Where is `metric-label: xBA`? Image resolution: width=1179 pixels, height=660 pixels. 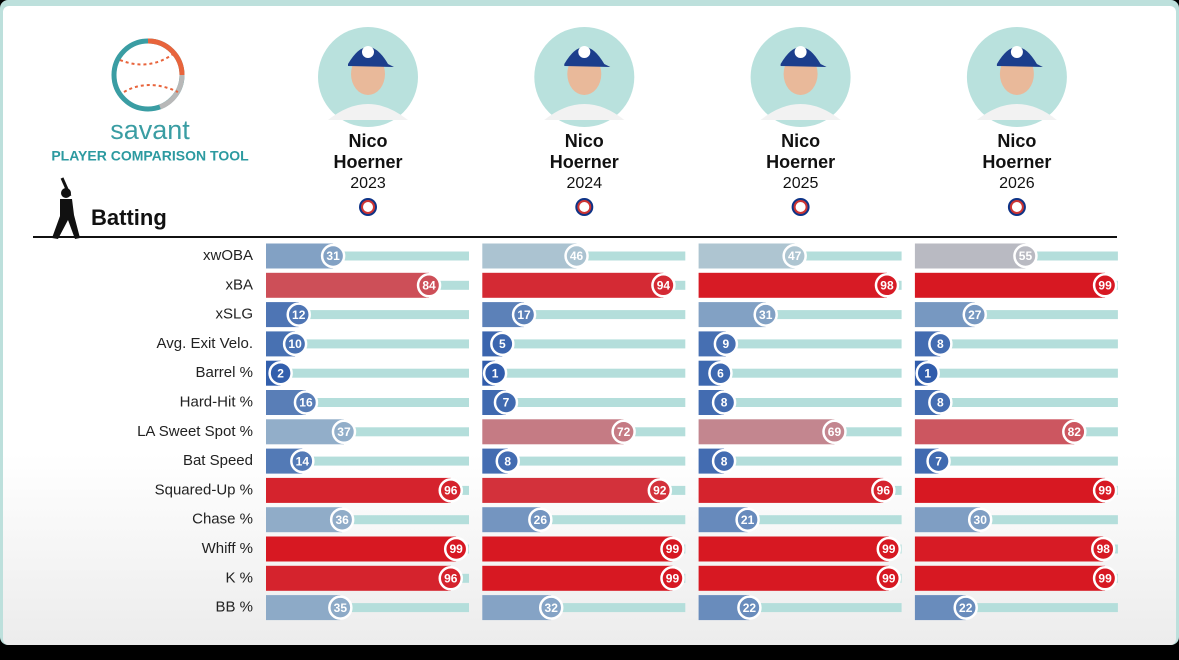 metric-label: xBA is located at coordinates (239, 284).